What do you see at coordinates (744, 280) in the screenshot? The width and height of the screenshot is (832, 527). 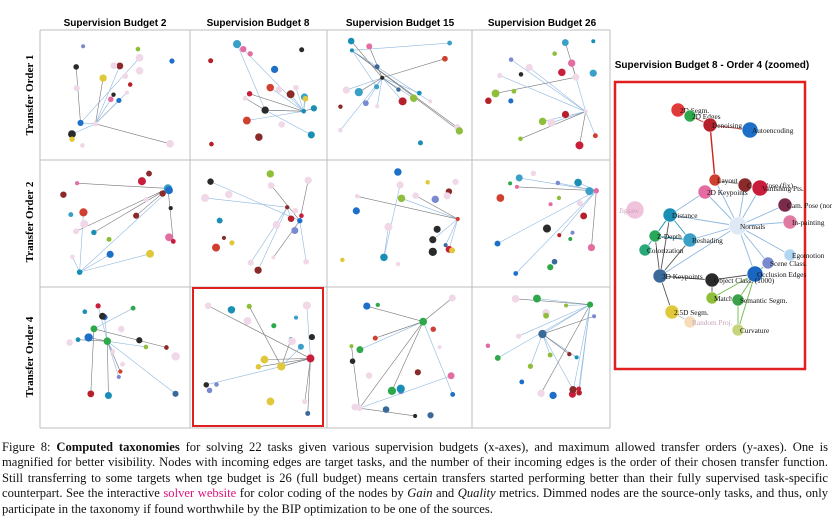 I see `zoom-node-label: Object Class. (1000)` at bounding box center [744, 280].